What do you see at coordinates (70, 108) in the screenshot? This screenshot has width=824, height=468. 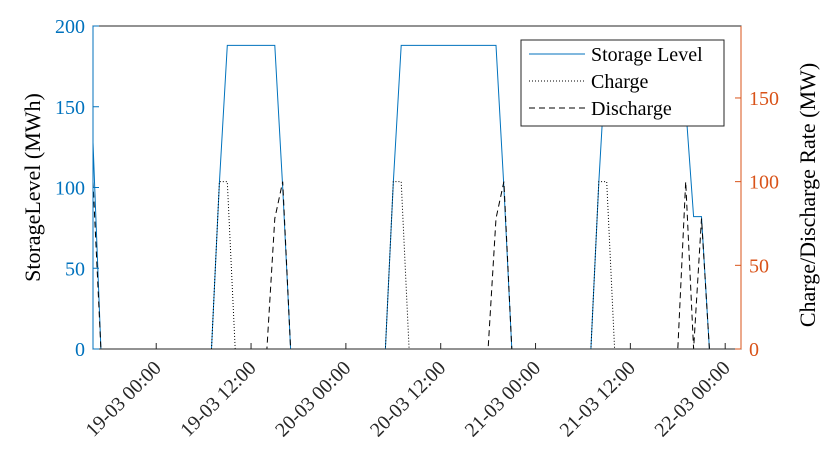 I see `left-tick-label: 150` at bounding box center [70, 108].